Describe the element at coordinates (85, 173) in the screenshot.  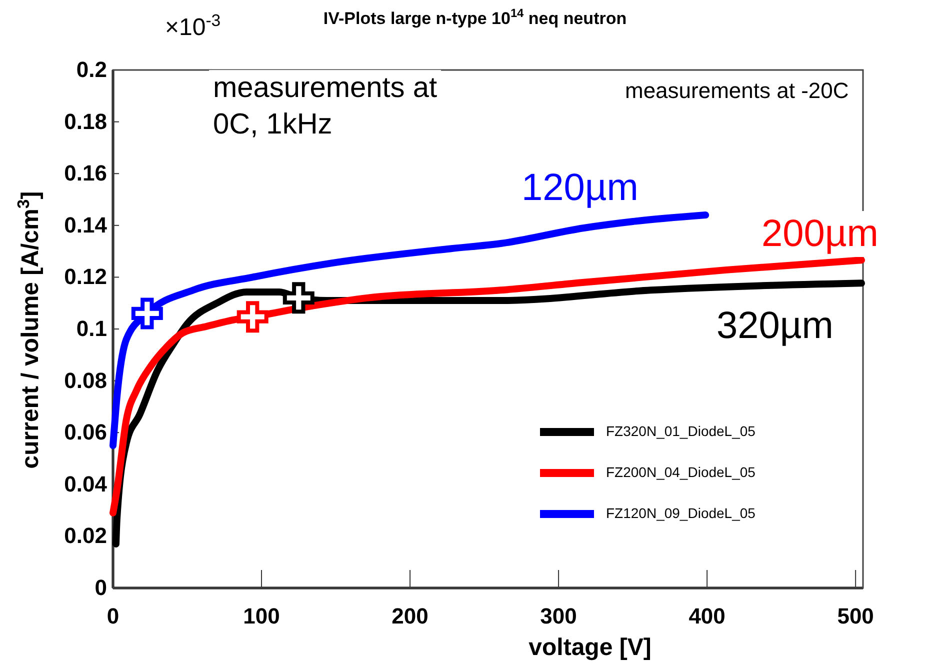
I see `y-tick-label: 0.16` at that location.